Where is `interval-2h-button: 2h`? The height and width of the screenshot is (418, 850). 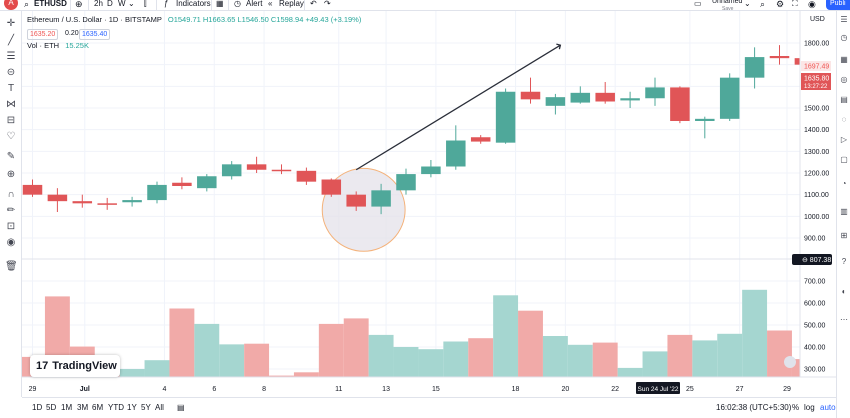
interval-2h-button: 2h is located at coordinates (98, 4).